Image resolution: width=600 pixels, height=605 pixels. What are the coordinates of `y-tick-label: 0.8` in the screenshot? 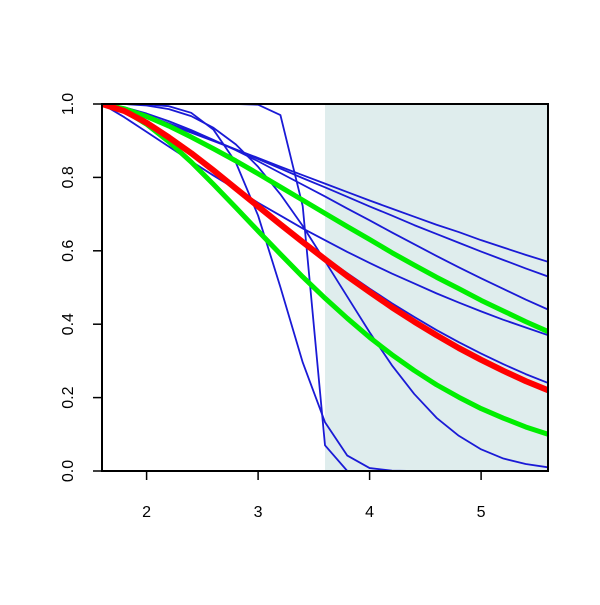 It's located at (68, 177).